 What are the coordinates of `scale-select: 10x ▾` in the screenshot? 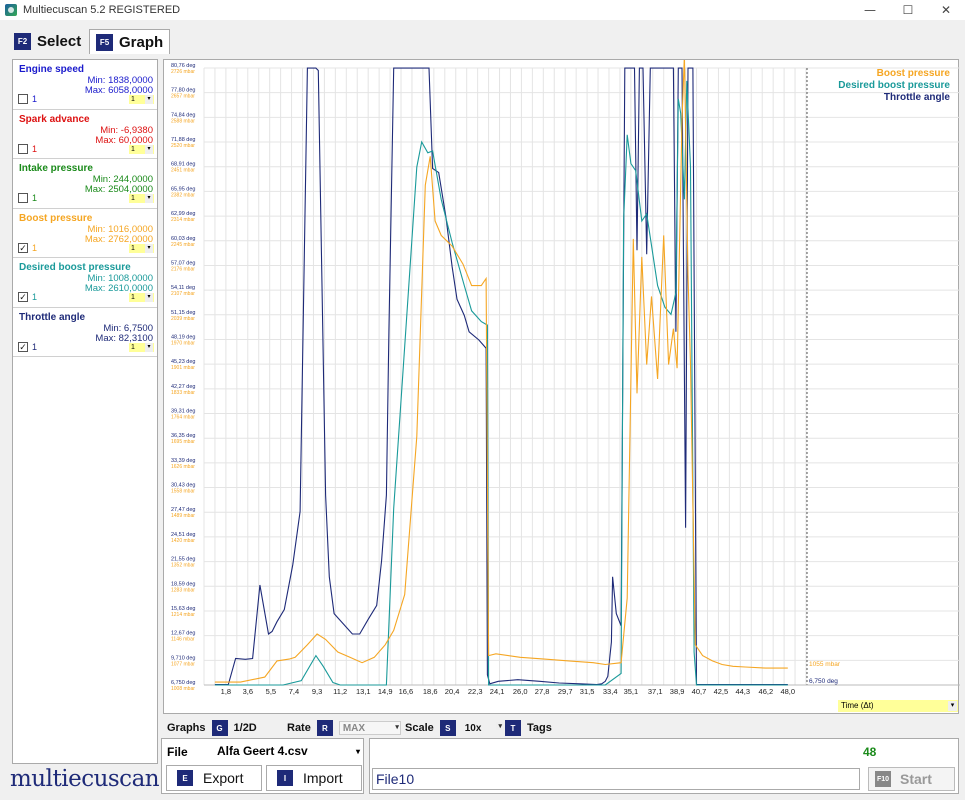 It's located at (484, 728).